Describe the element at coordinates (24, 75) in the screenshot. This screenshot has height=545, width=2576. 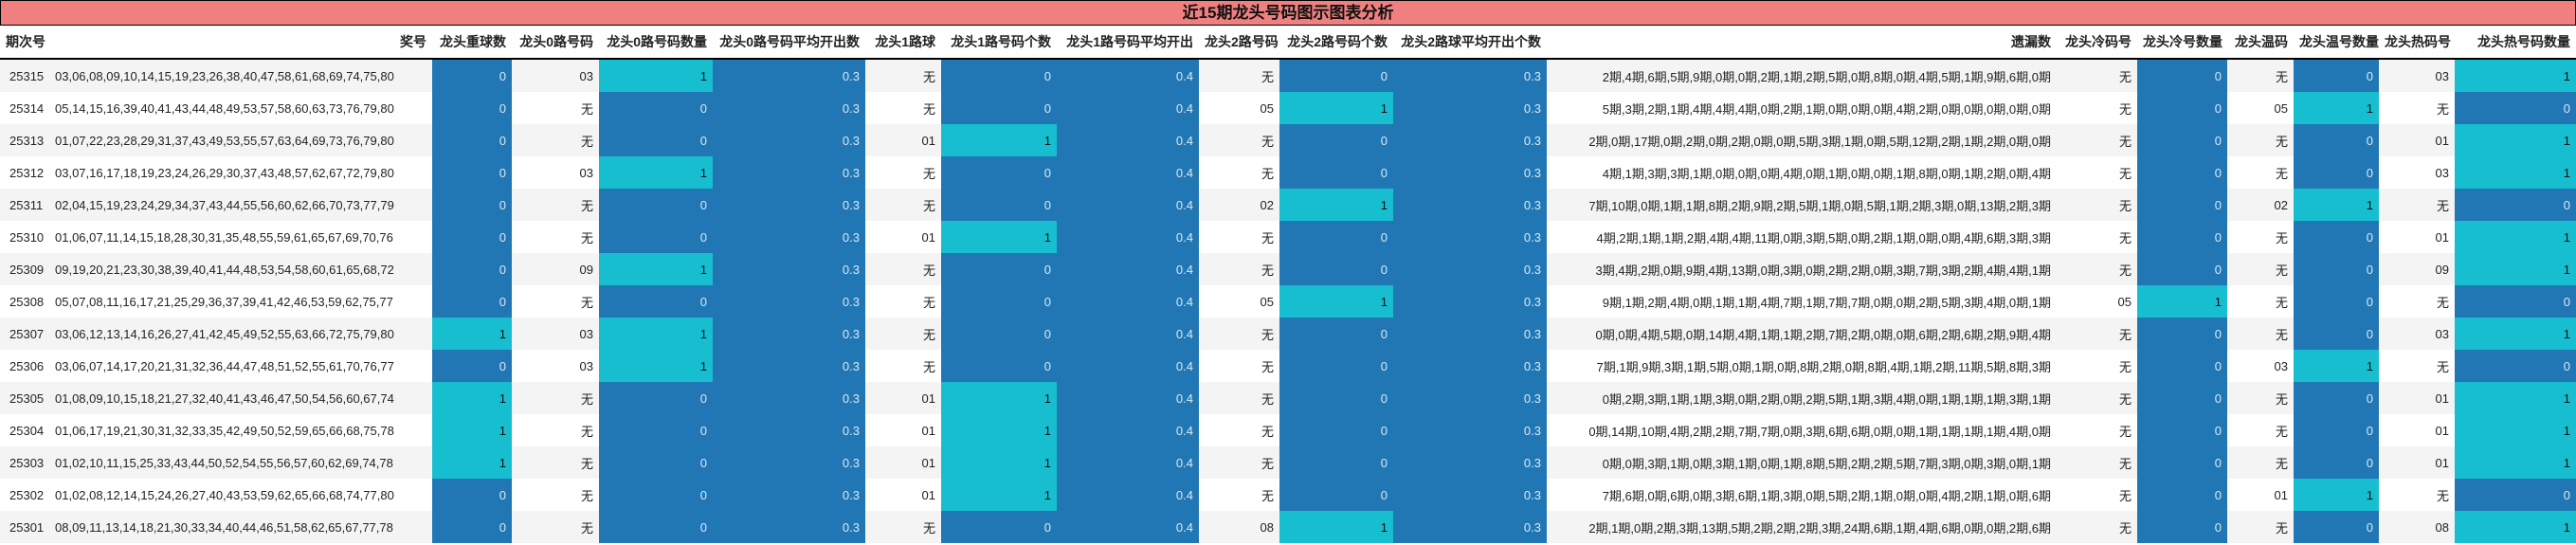
I see `cell-period: 25315` at that location.